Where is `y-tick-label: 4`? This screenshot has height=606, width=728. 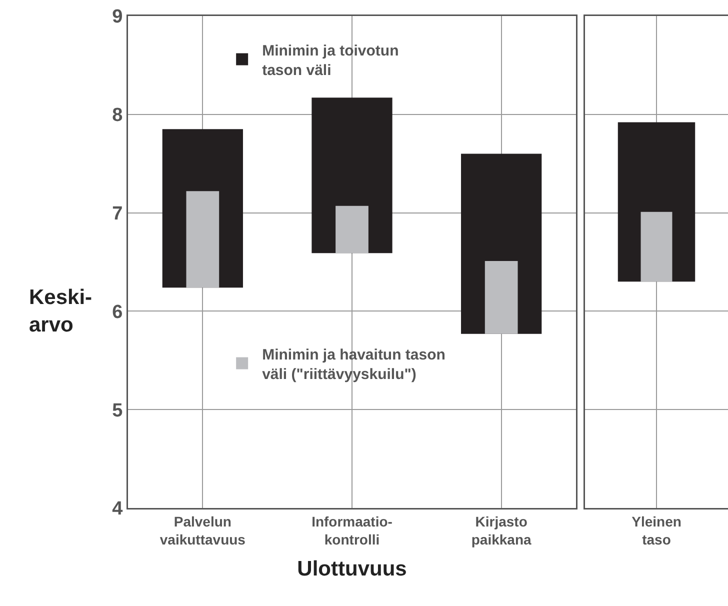
y-tick-label: 4 is located at coordinates (118, 509).